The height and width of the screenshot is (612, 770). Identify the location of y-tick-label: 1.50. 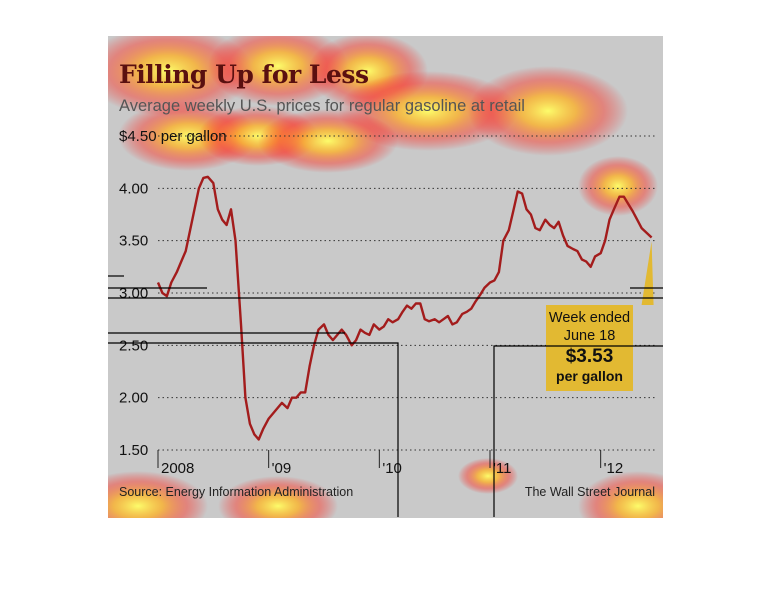
(133, 450).